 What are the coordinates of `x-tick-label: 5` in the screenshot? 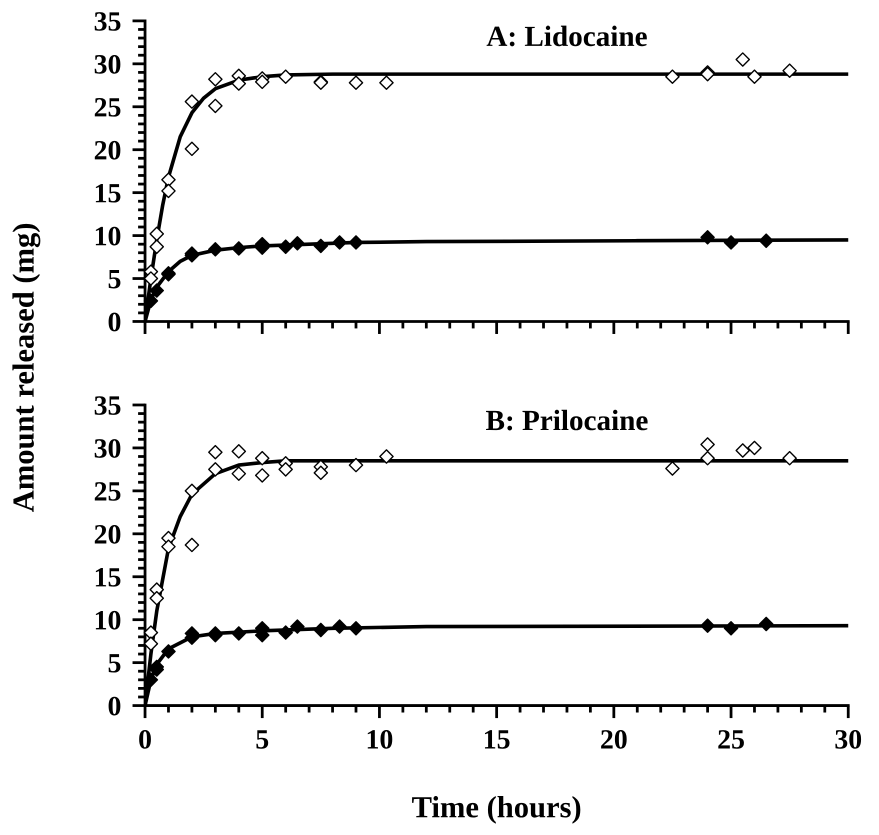 It's located at (262, 739).